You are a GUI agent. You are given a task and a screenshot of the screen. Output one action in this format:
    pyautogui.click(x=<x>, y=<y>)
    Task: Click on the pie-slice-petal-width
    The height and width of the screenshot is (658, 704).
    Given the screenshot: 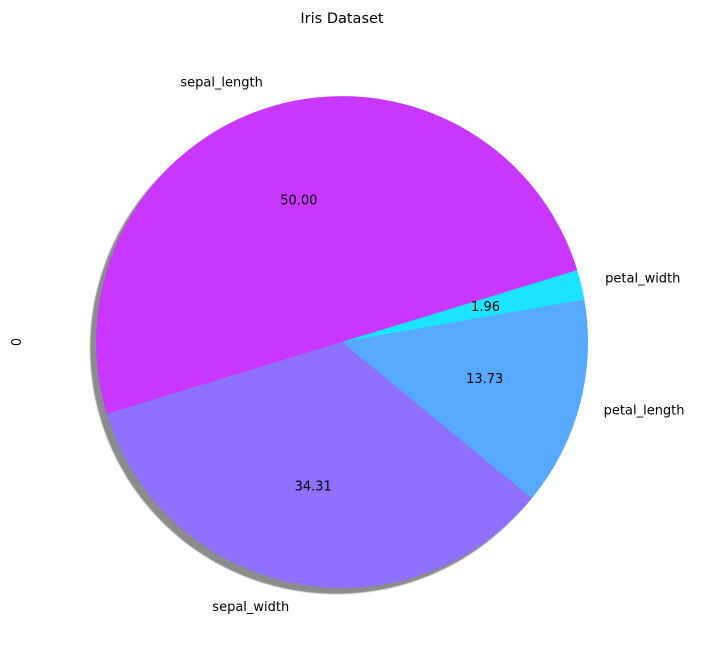 What is the action you would take?
    pyautogui.click(x=463, y=306)
    